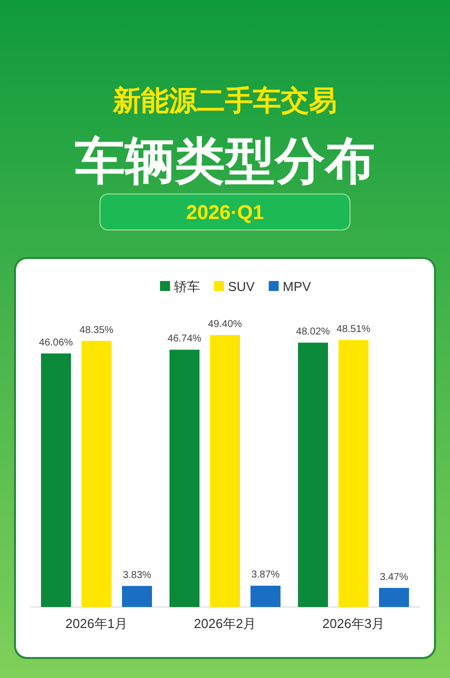  I want to click on chart-subtitle: 车辆类型分布, so click(224, 161).